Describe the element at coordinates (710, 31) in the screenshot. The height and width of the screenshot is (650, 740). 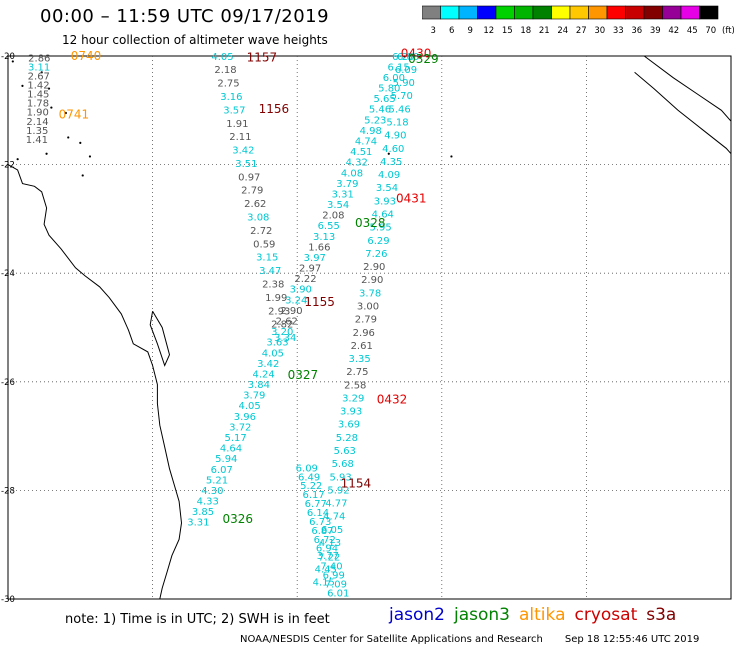
I see `color-scale-label: 70` at that location.